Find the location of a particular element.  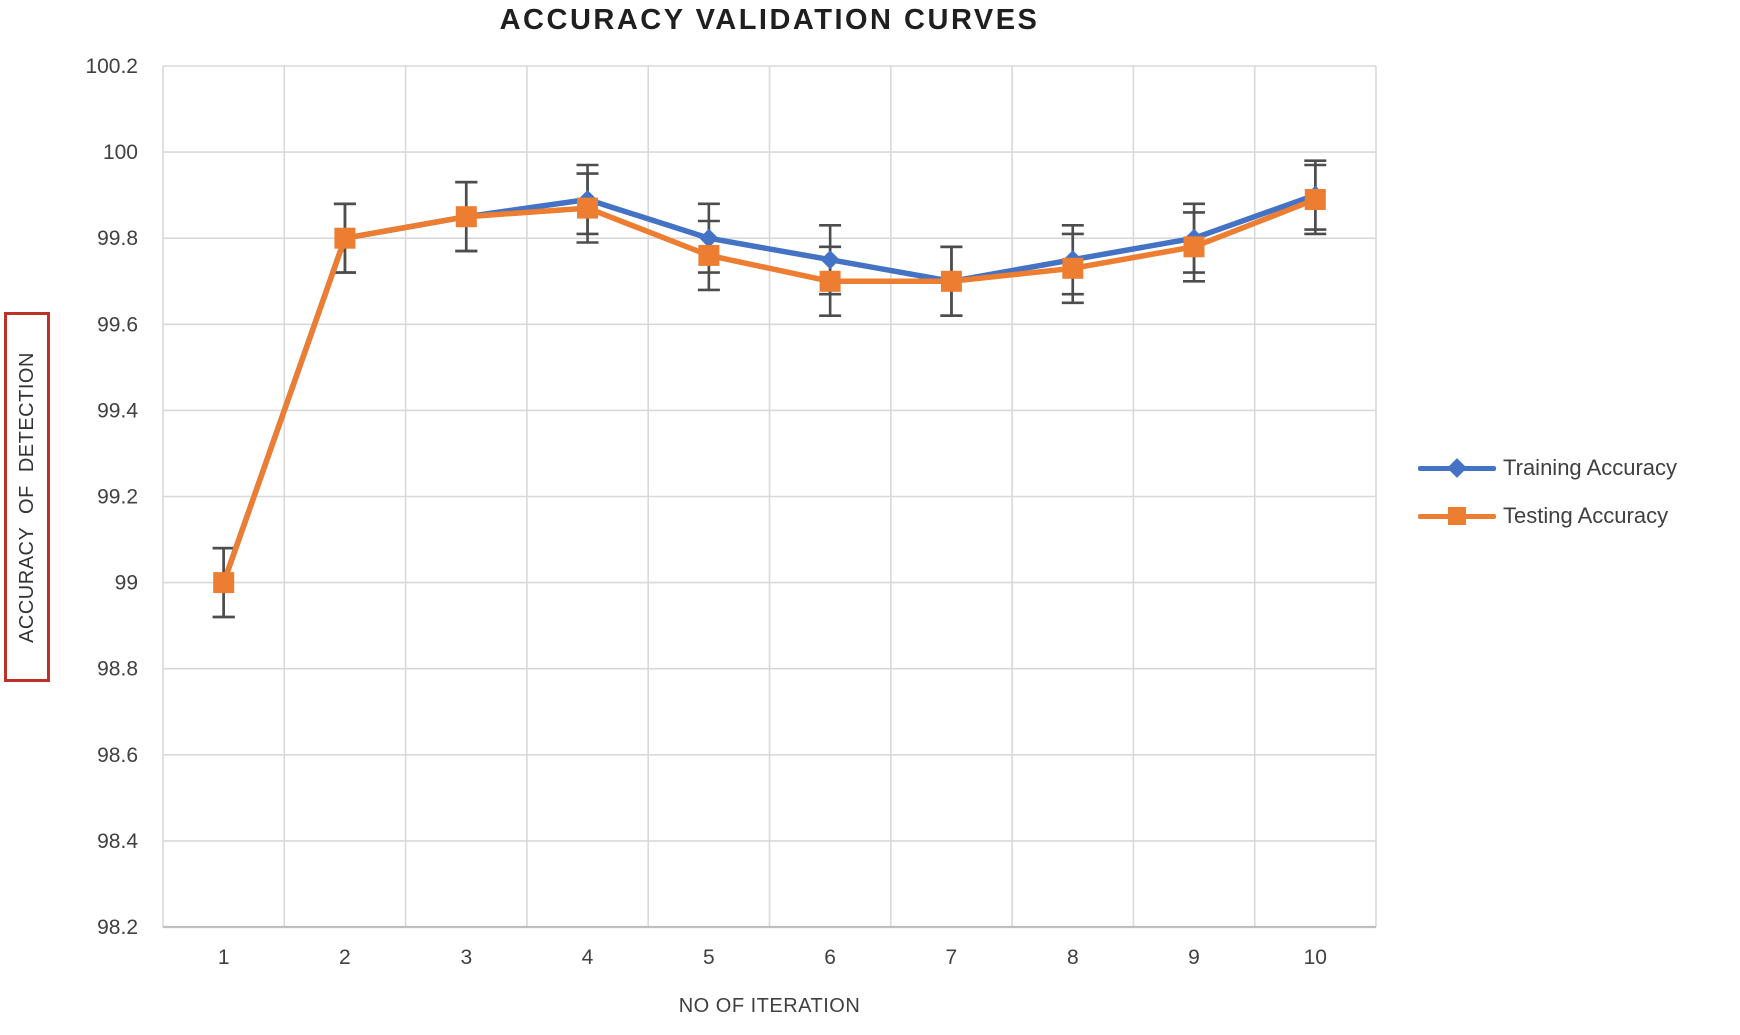

training-series-swatch is located at coordinates (1457, 468).